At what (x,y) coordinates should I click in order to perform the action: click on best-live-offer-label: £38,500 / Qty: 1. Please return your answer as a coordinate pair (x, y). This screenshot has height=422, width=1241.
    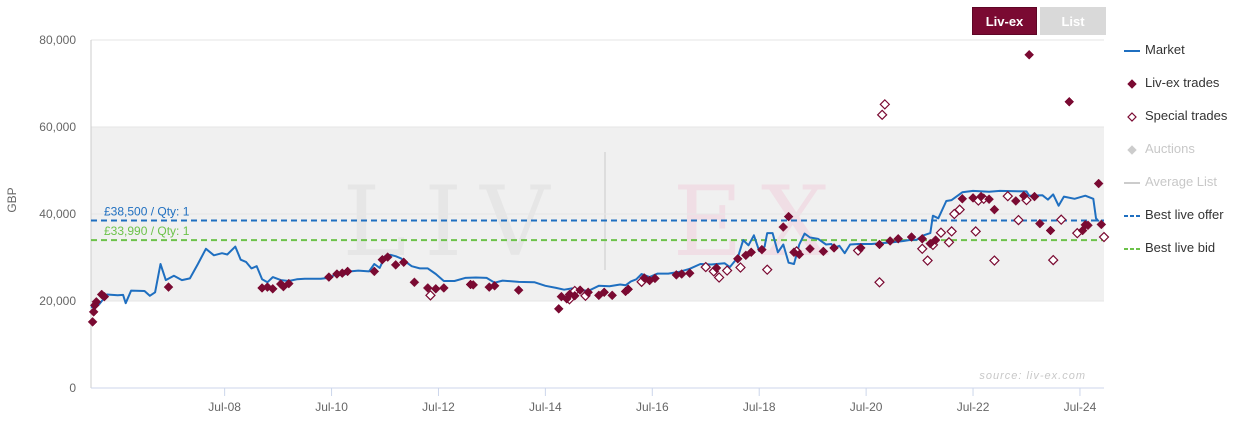
    Looking at the image, I should click on (147, 212).